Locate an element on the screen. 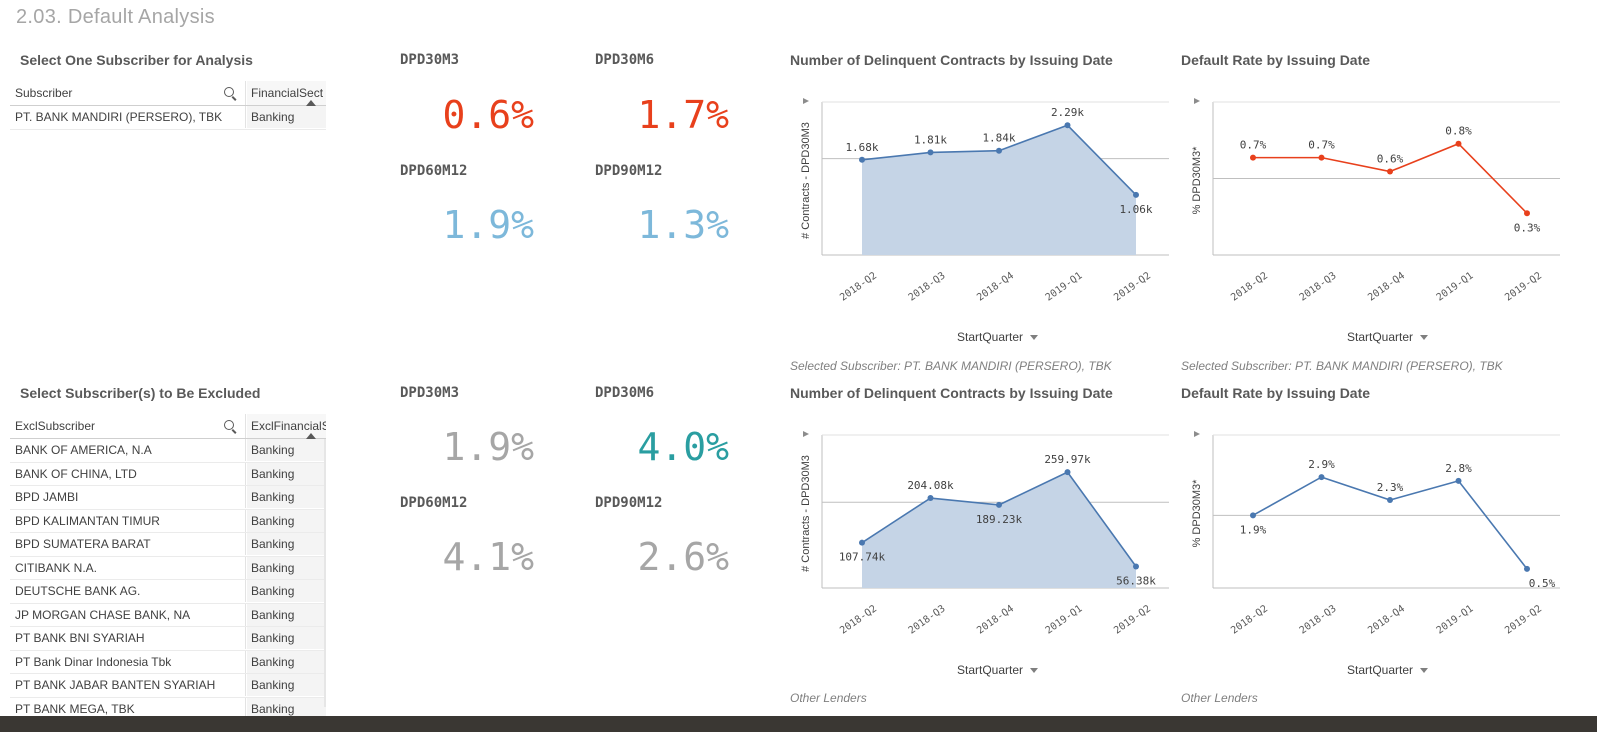 The image size is (1597, 732). subscriber-name-cell: DEUTSCHE BANK AG. is located at coordinates (128, 591).